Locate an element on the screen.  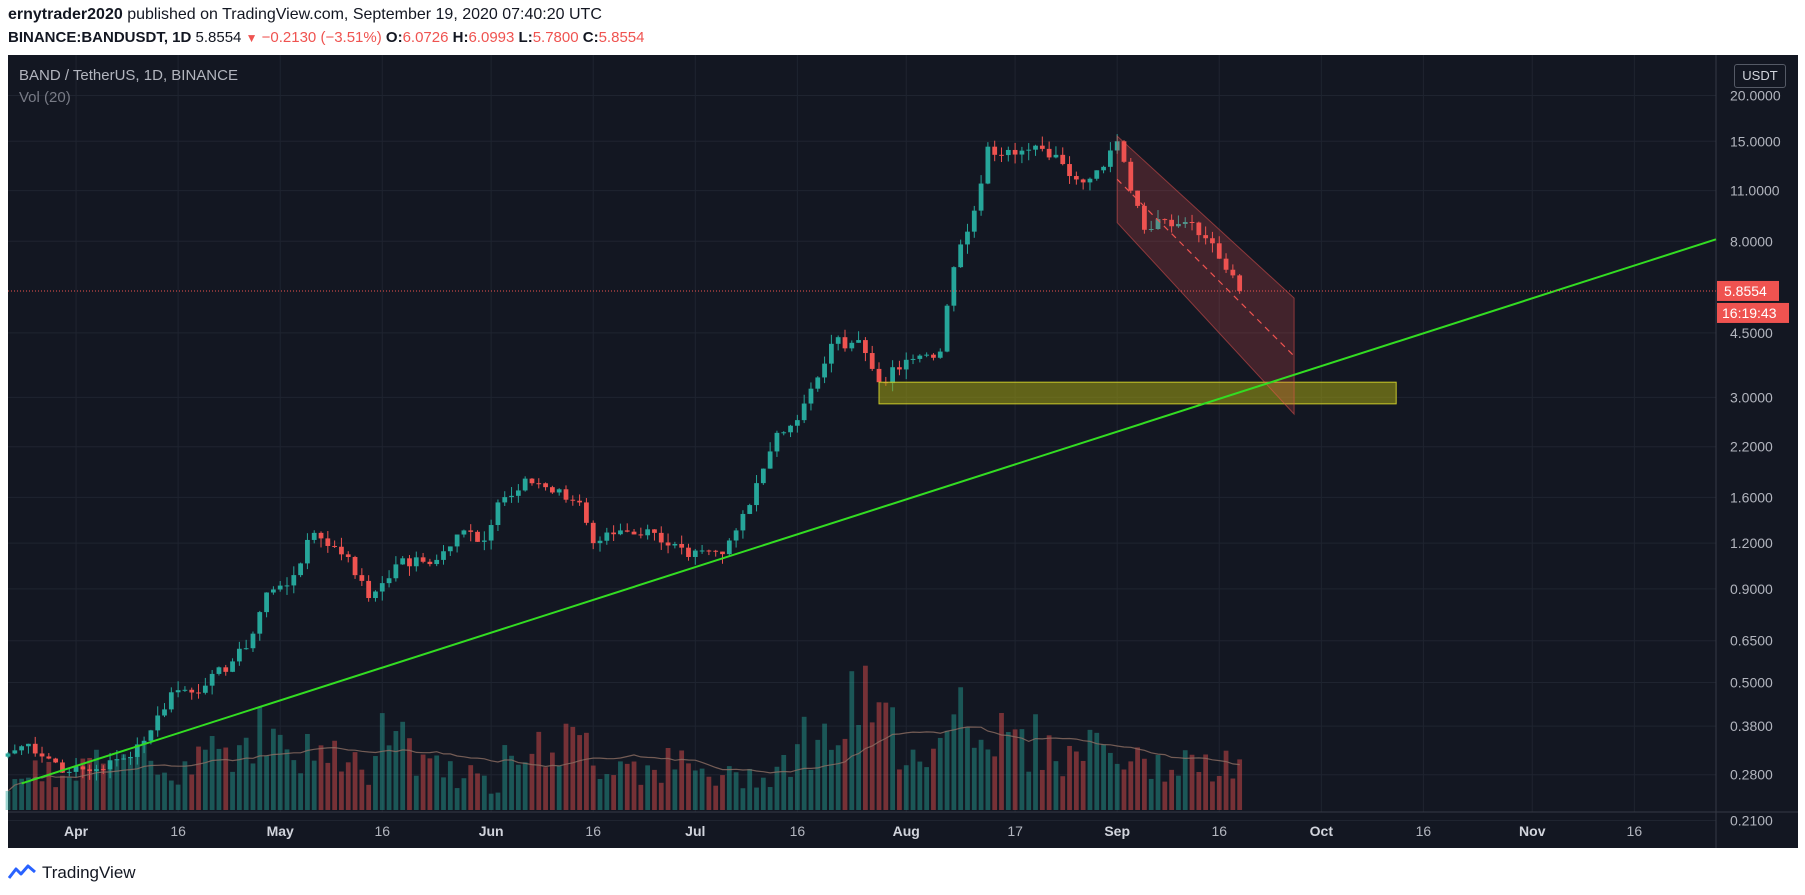
volume-legend: Vol (20) is located at coordinates (45, 97).